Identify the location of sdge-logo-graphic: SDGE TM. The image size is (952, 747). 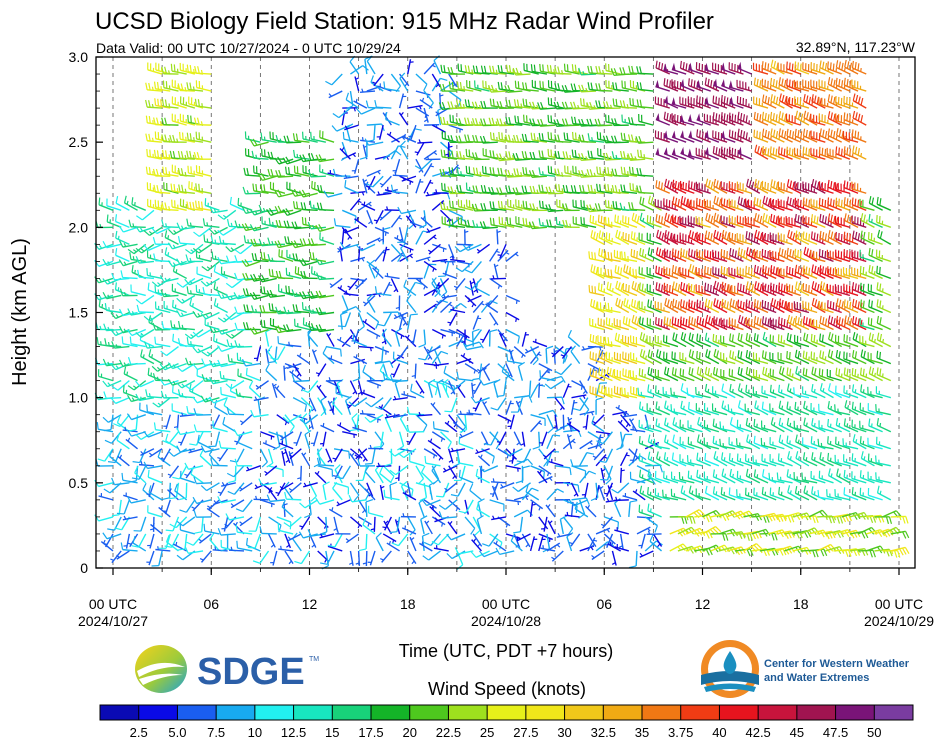
(233, 669).